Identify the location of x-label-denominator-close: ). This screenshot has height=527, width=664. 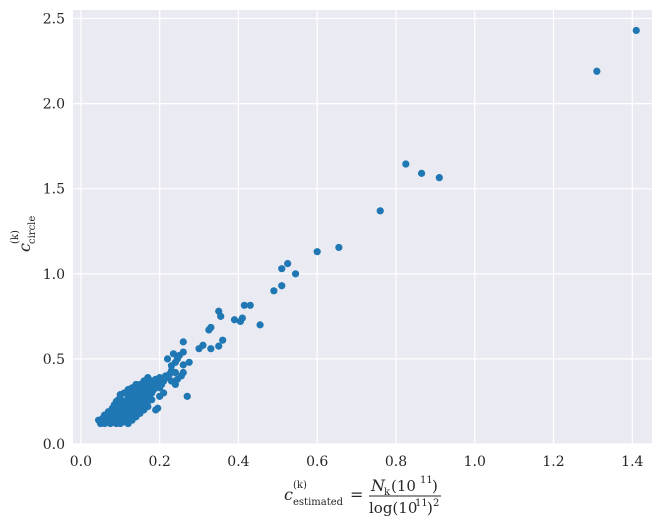
(430, 508).